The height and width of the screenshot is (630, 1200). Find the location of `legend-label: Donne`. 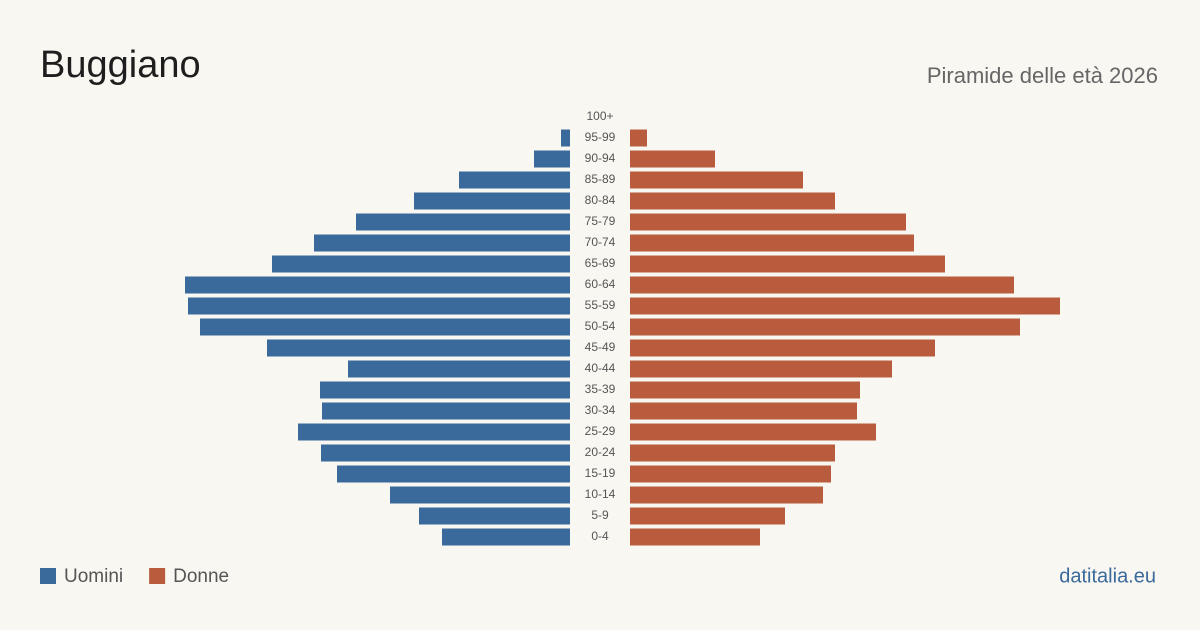

legend-label: Donne is located at coordinates (201, 576).